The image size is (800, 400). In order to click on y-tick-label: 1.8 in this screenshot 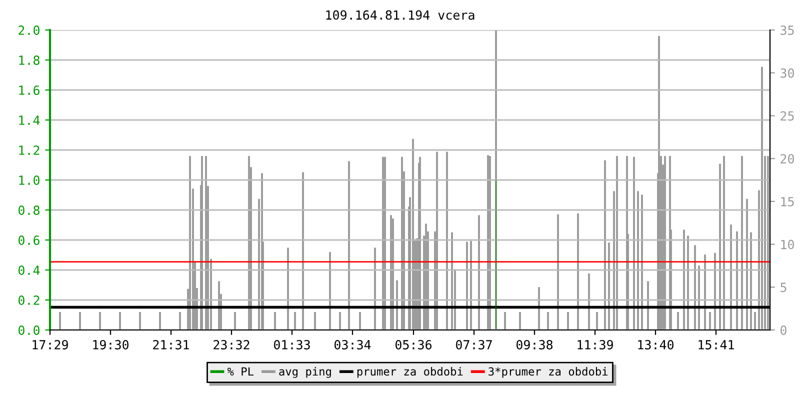, I will do `click(29, 60)`.